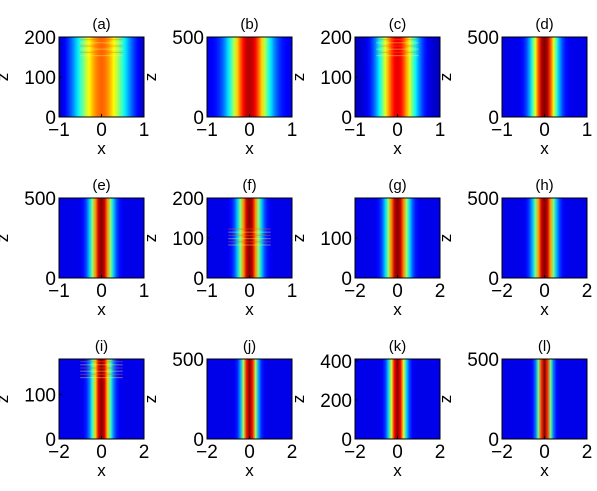 Image resolution: width=597 pixels, height=491 pixels. I want to click on panel-title: (f), so click(249, 185).